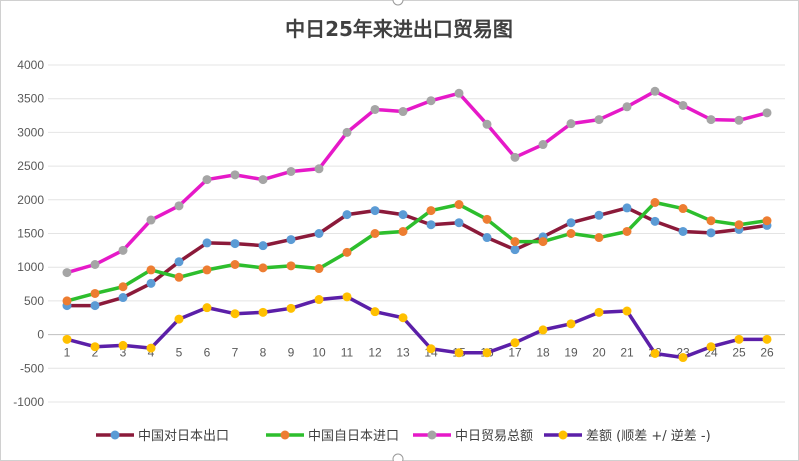 The image size is (799, 461). I want to click on x-tick-label: 18, so click(543, 353).